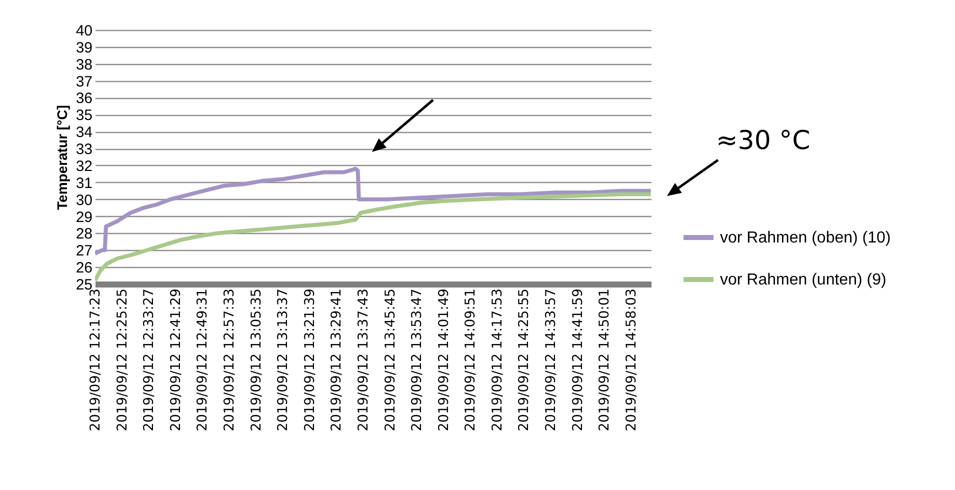 This screenshot has width=955, height=490. I want to click on y-tick-label: 26, so click(84, 268).